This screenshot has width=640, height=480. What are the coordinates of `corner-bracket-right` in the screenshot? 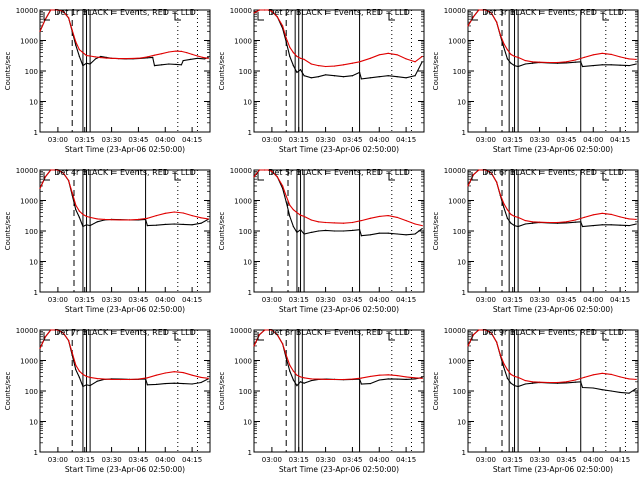 It's located at (605, 176).